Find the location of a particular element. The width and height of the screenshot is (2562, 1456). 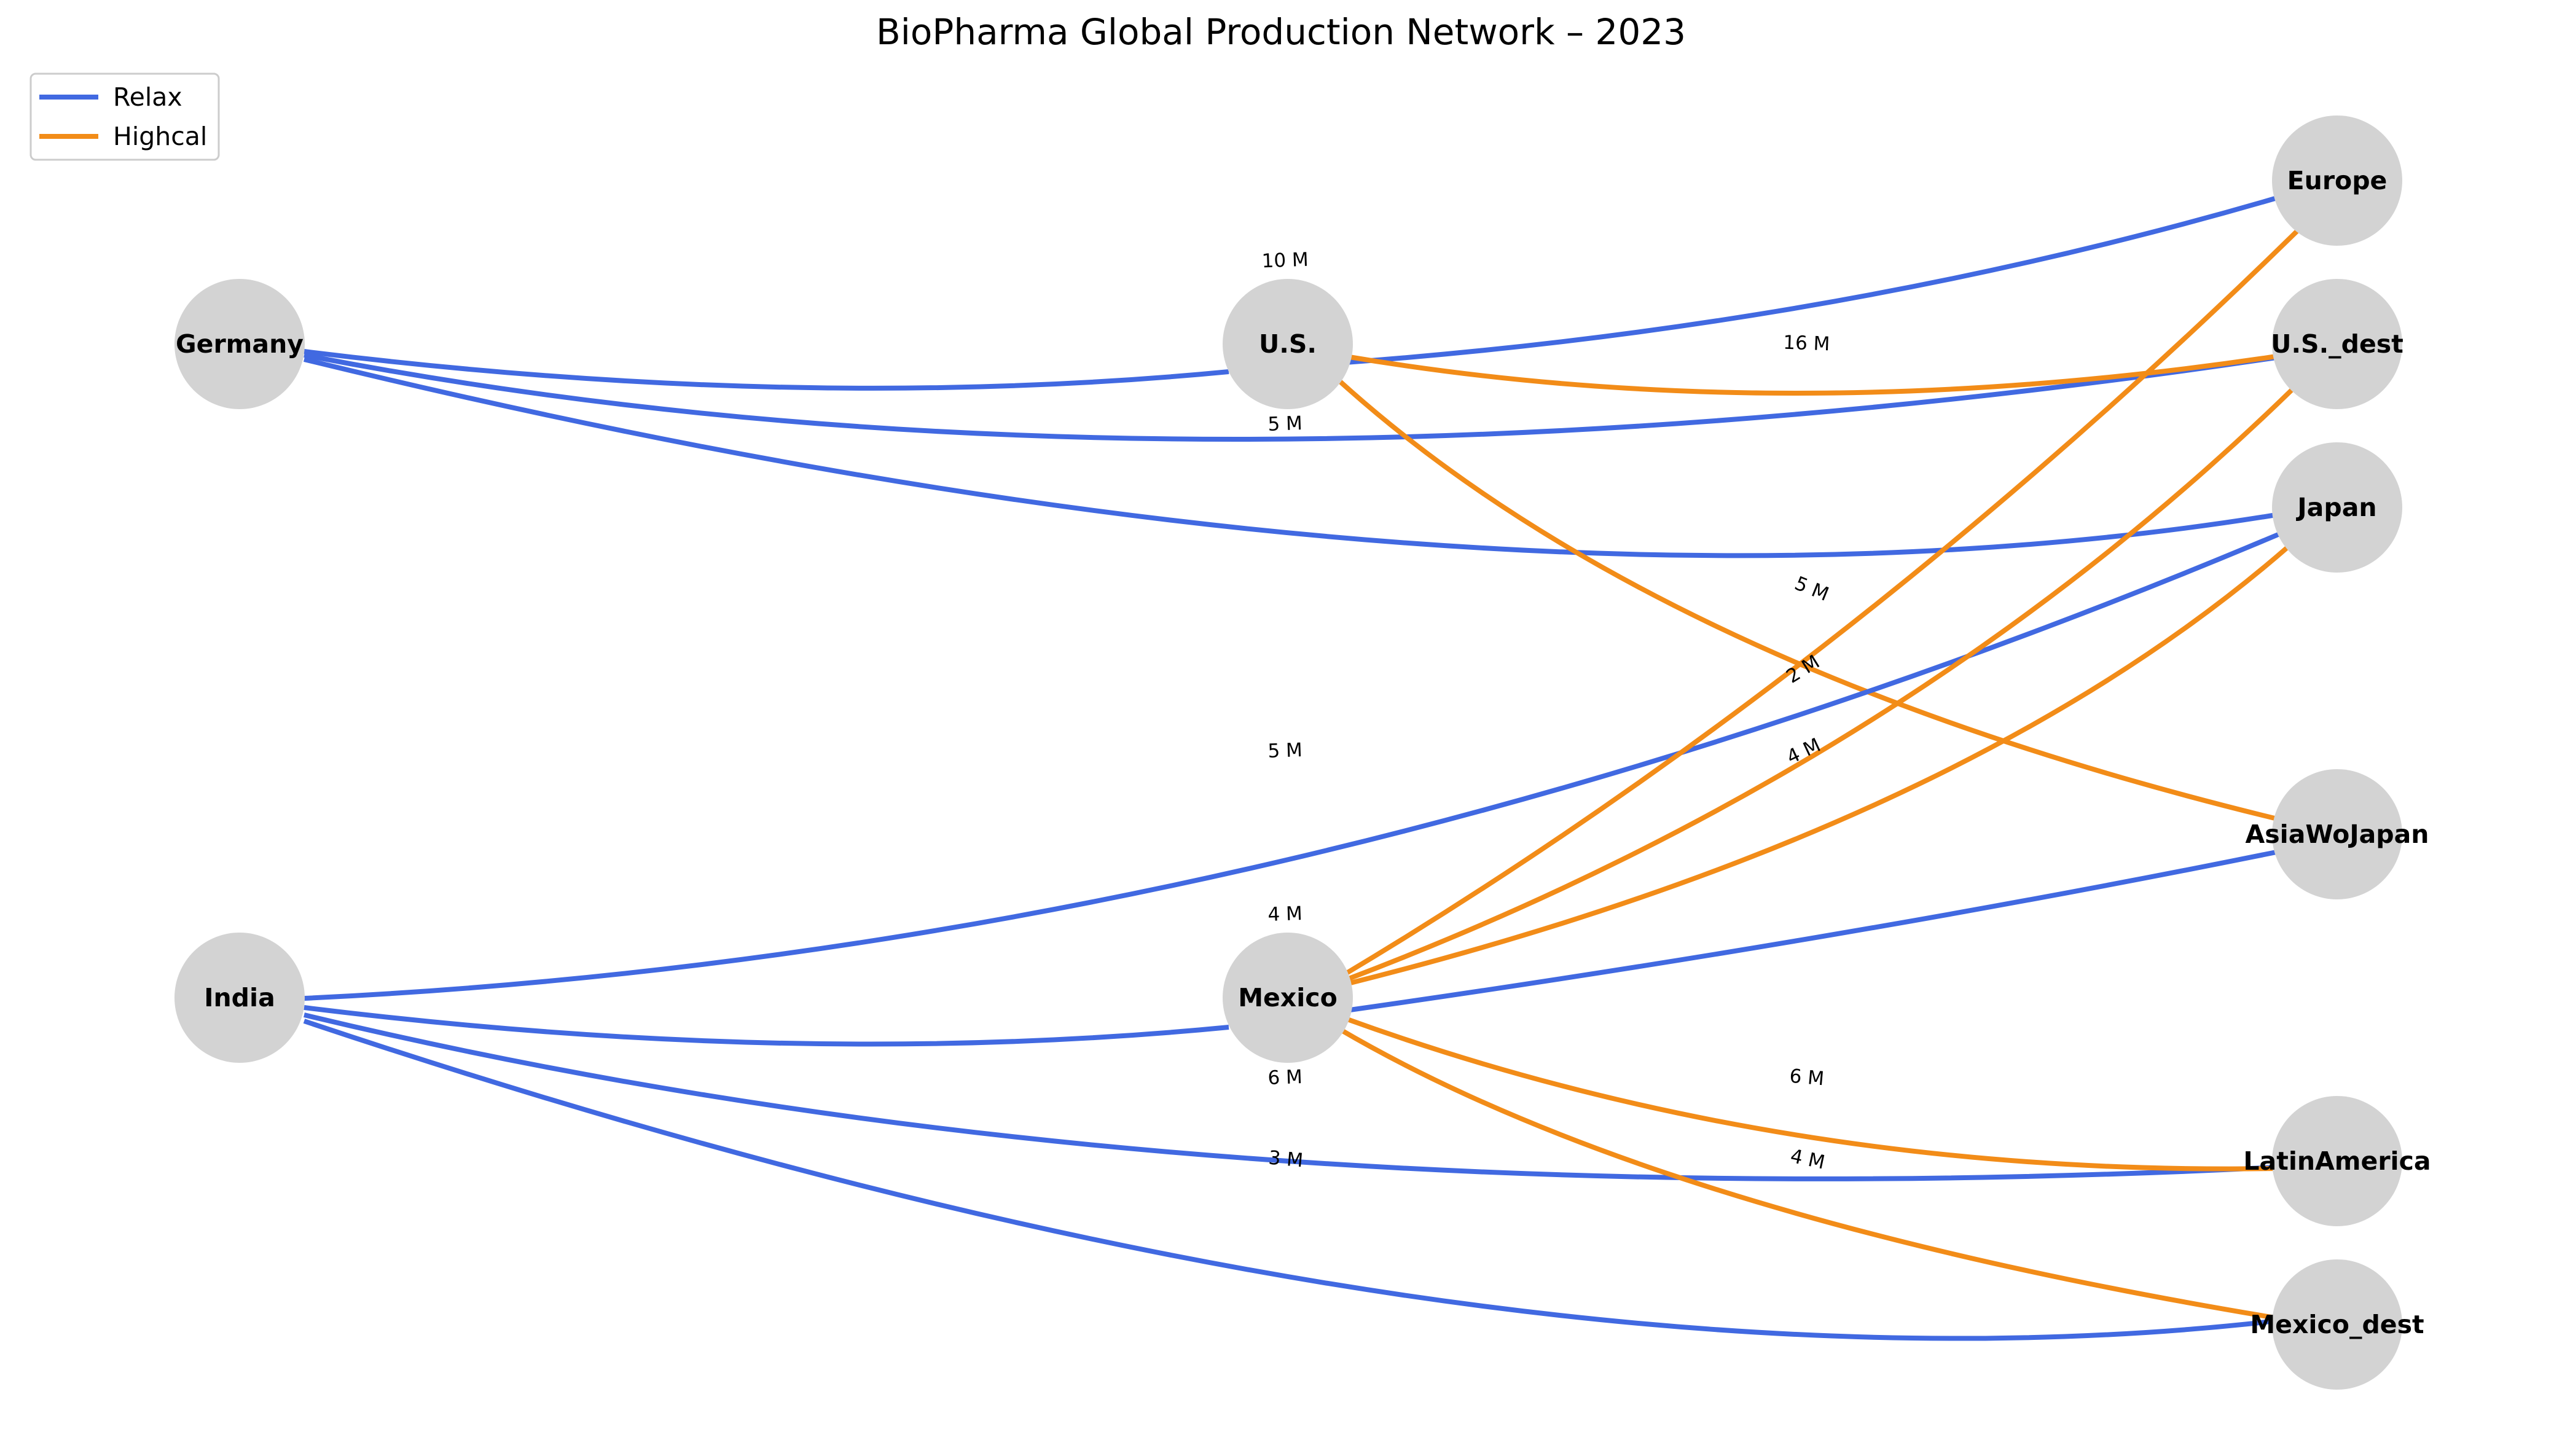

legend-relax-label: Relax is located at coordinates (147, 97).